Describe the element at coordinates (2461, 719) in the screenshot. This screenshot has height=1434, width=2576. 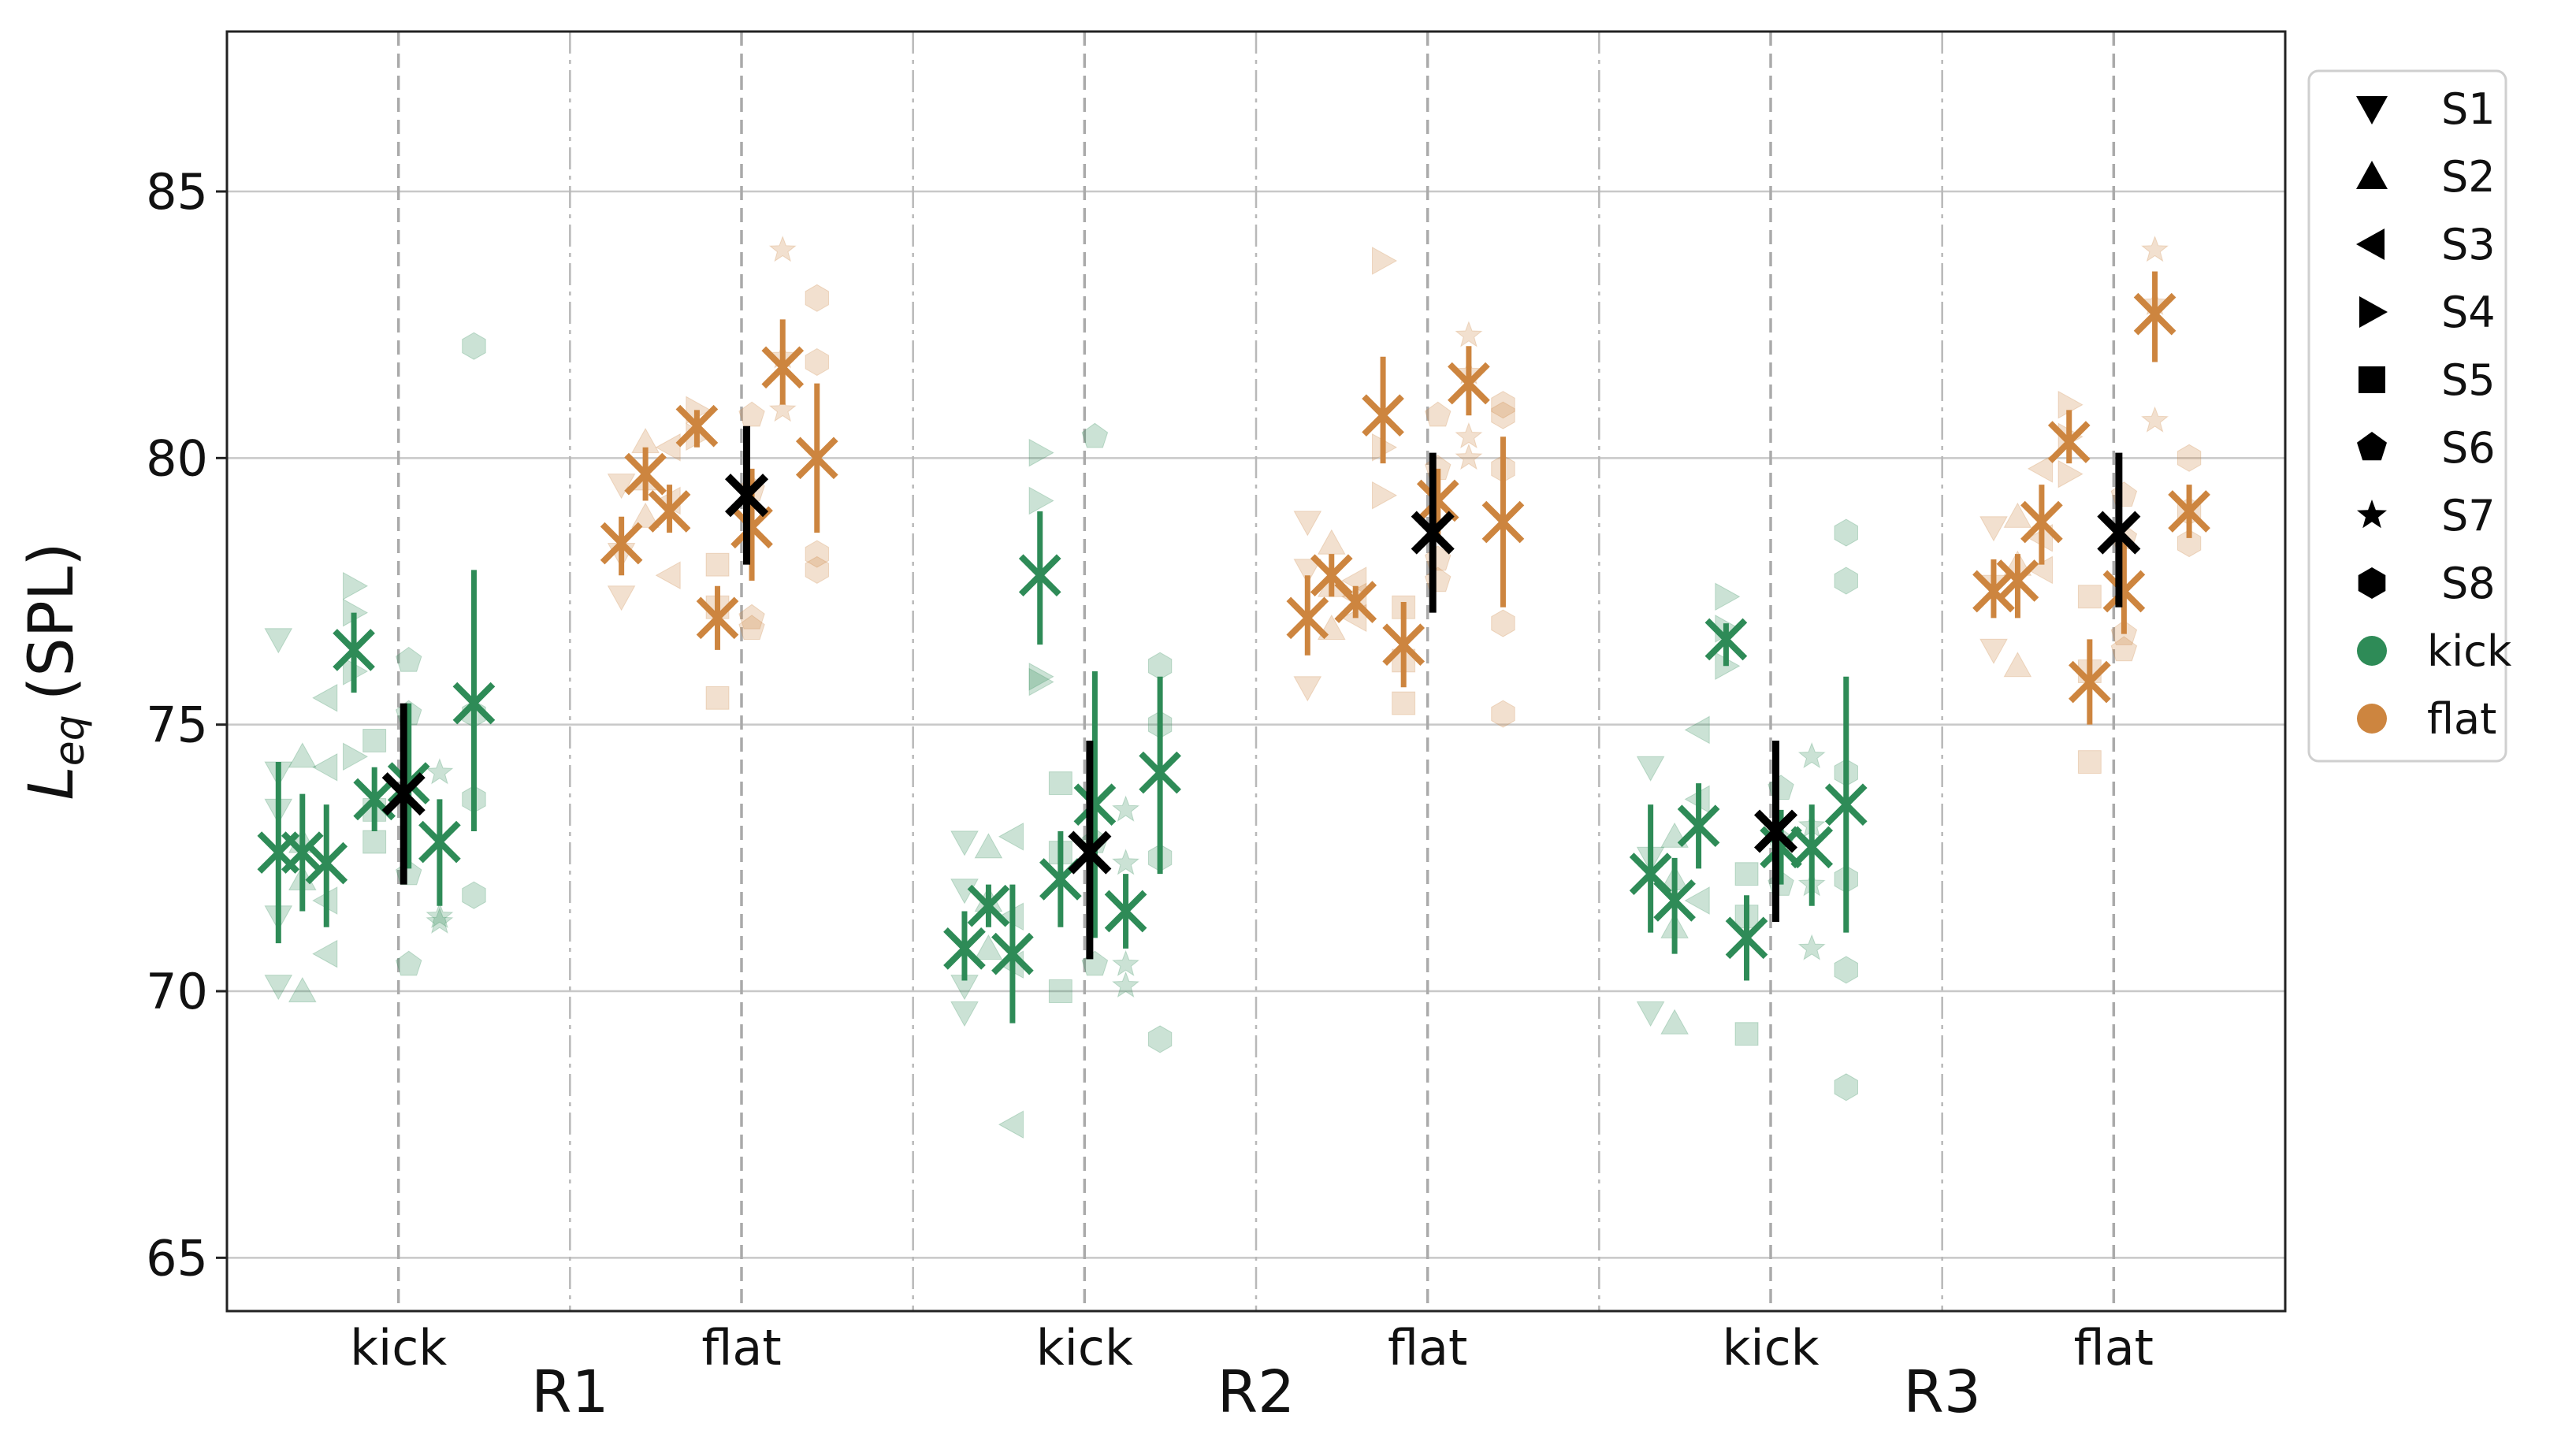
I see `legend-label: flat` at that location.